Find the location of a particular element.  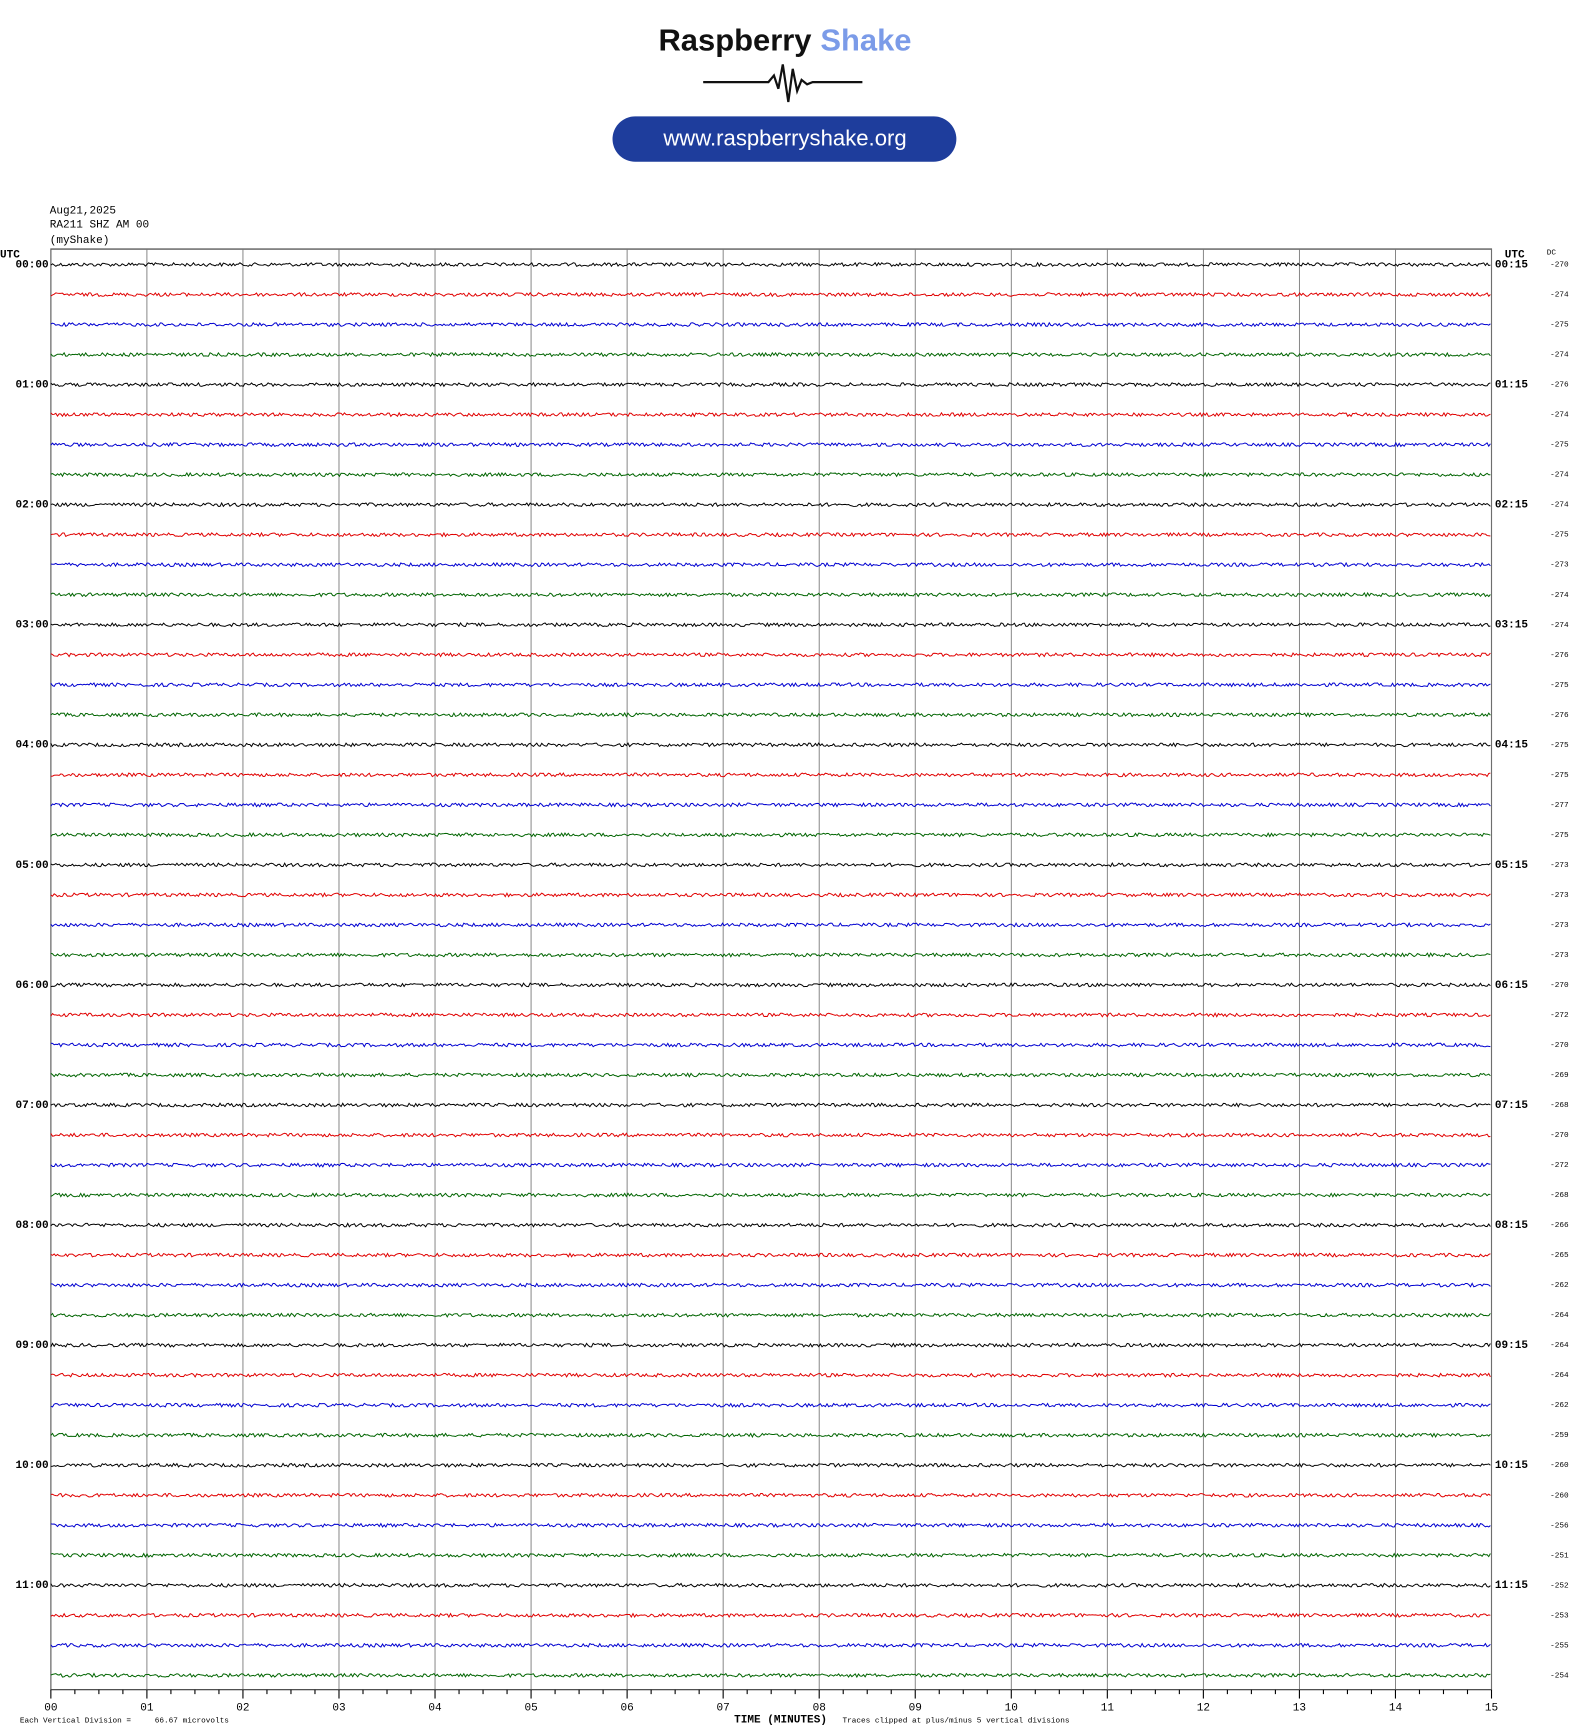

hour-label-left: 02:00 is located at coordinates (31, 506).